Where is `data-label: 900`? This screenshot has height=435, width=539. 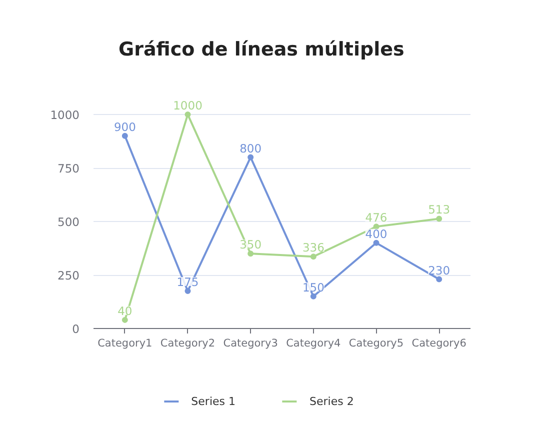
data-label: 900 is located at coordinates (125, 127).